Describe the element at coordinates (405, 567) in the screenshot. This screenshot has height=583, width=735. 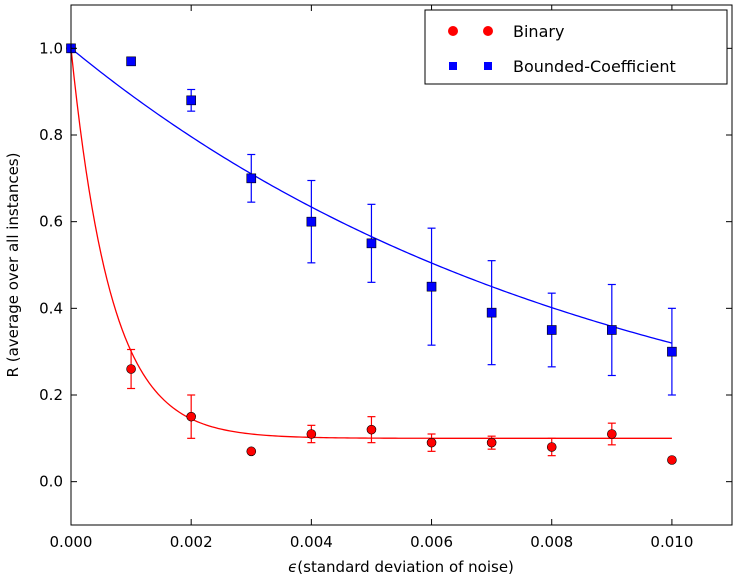
I see `x-axis-label-text: (standard deviation of noise)` at that location.